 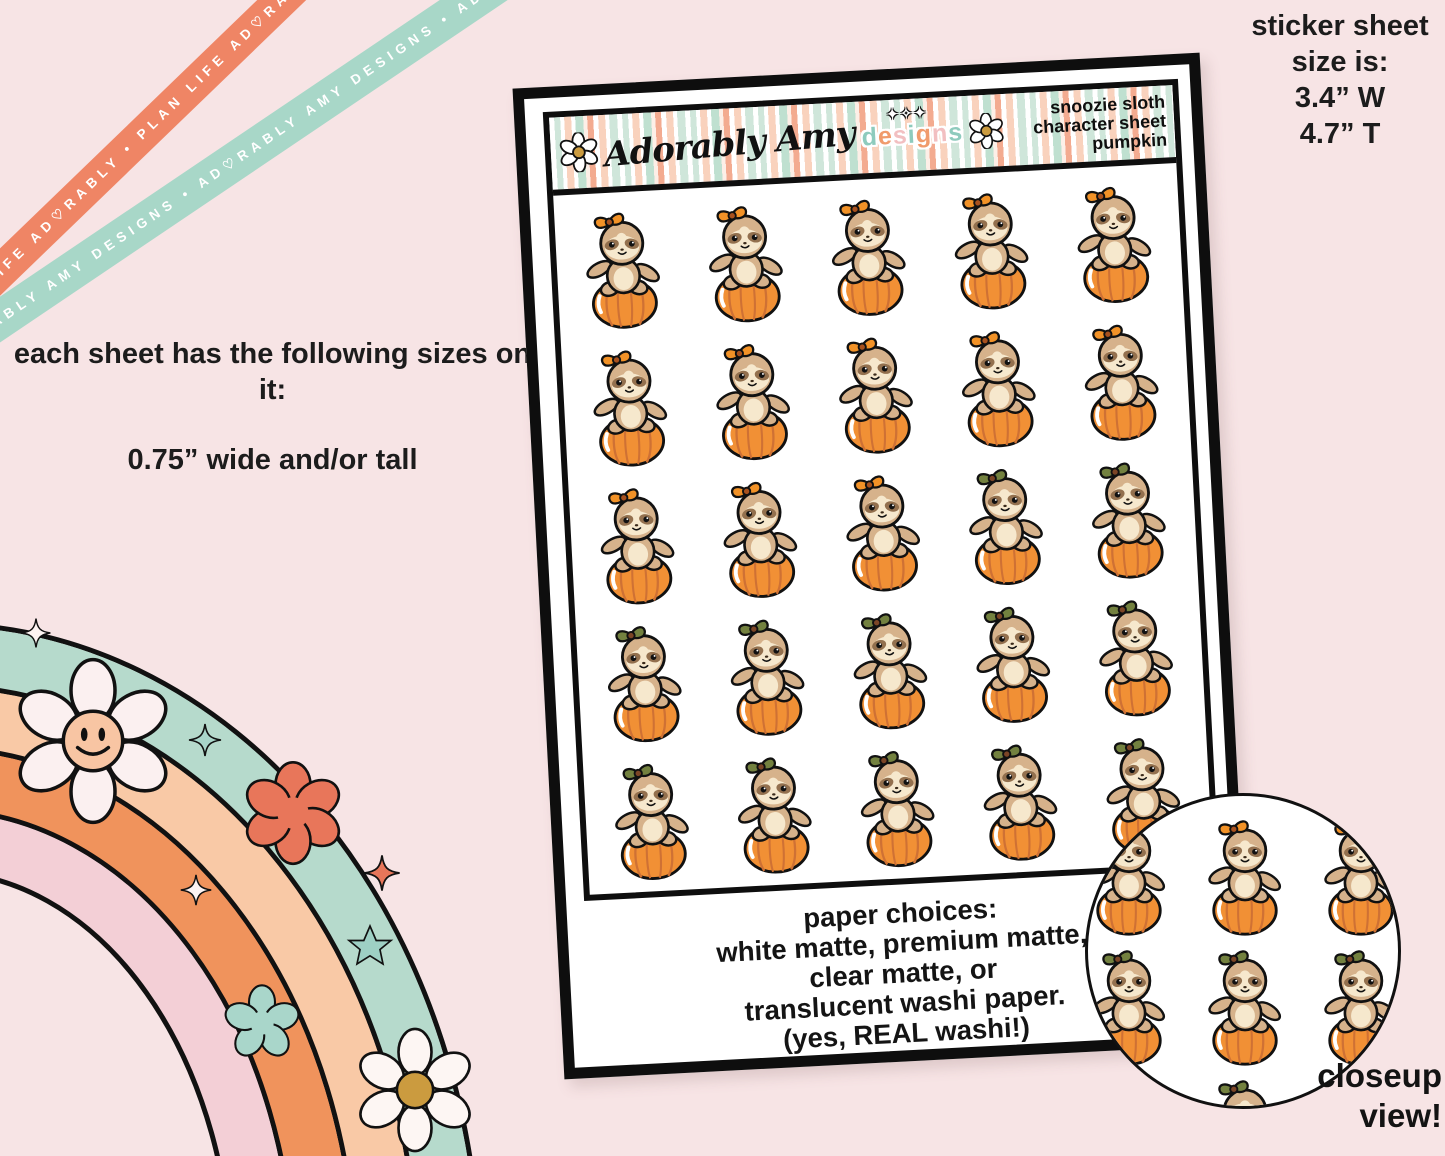 I want to click on size-note-line: sticker sheet, so click(x=1340, y=26).